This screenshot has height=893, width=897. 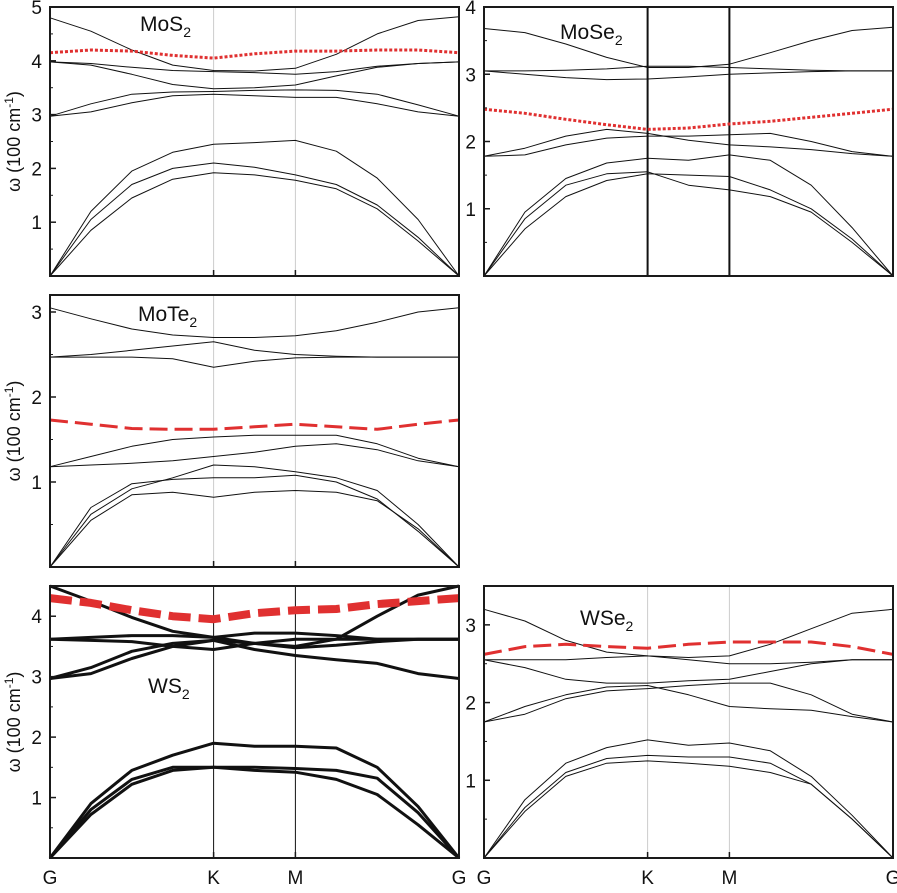 What do you see at coordinates (470, 210) in the screenshot?
I see `y-tick-label-mose2-0: 1` at bounding box center [470, 210].